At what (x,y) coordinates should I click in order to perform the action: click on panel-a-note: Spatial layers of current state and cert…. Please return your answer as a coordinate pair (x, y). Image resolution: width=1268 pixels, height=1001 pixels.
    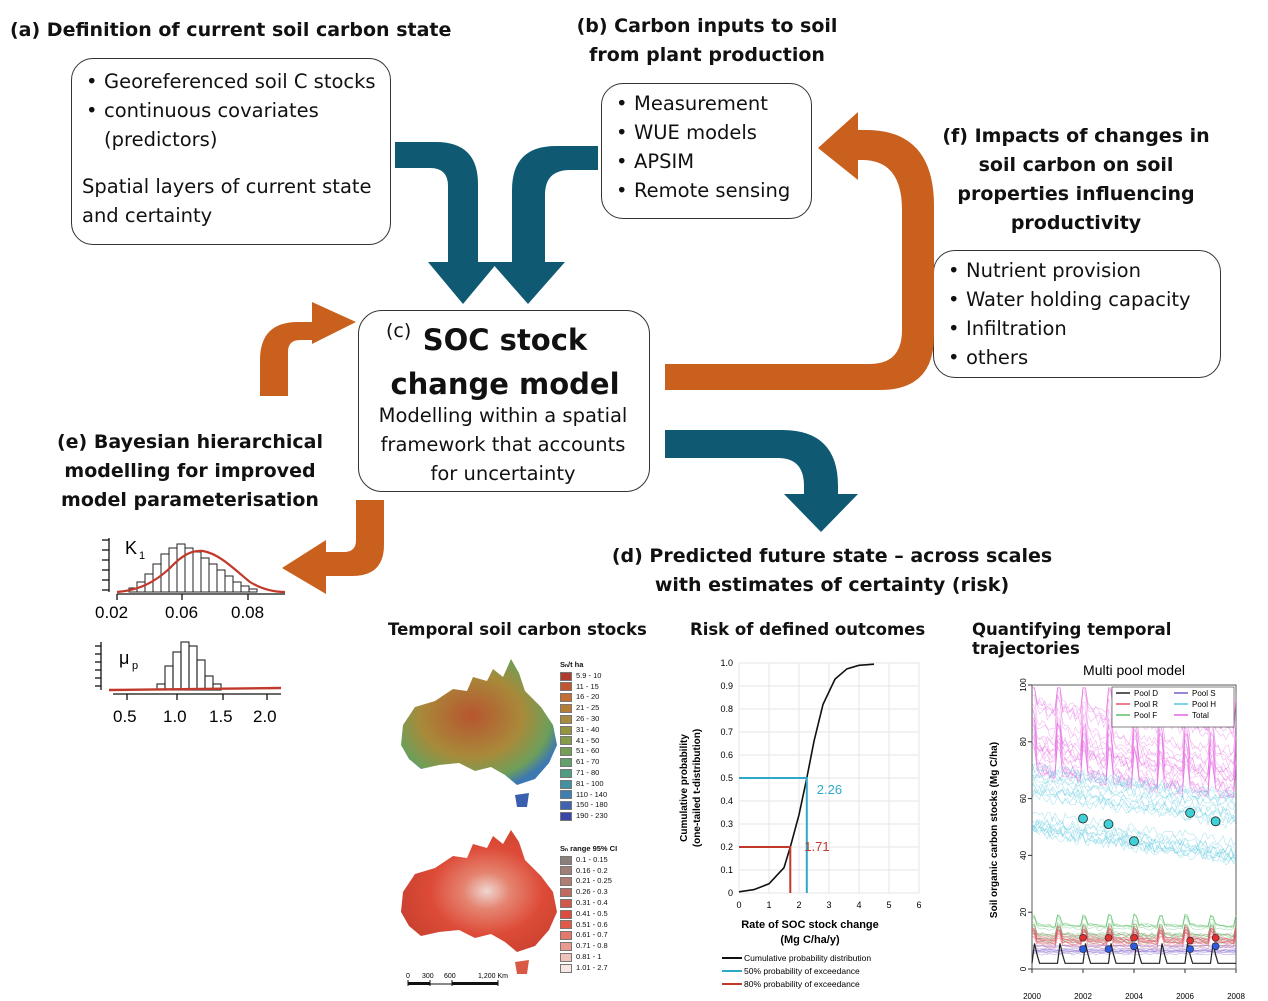
    Looking at the image, I should click on (227, 201).